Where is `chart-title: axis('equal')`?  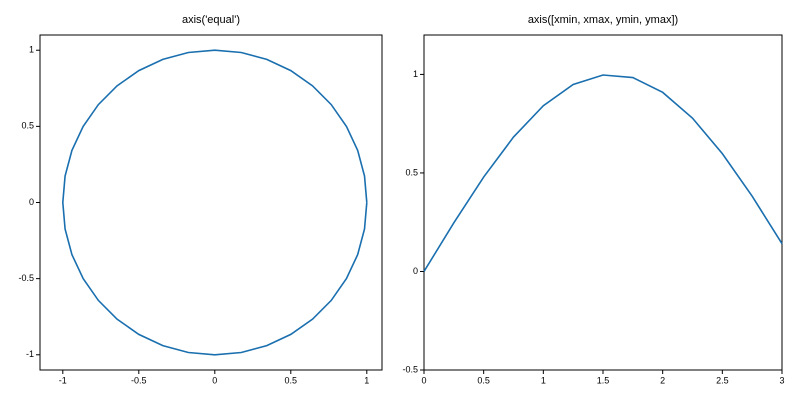 chart-title: axis('equal') is located at coordinates (211, 20).